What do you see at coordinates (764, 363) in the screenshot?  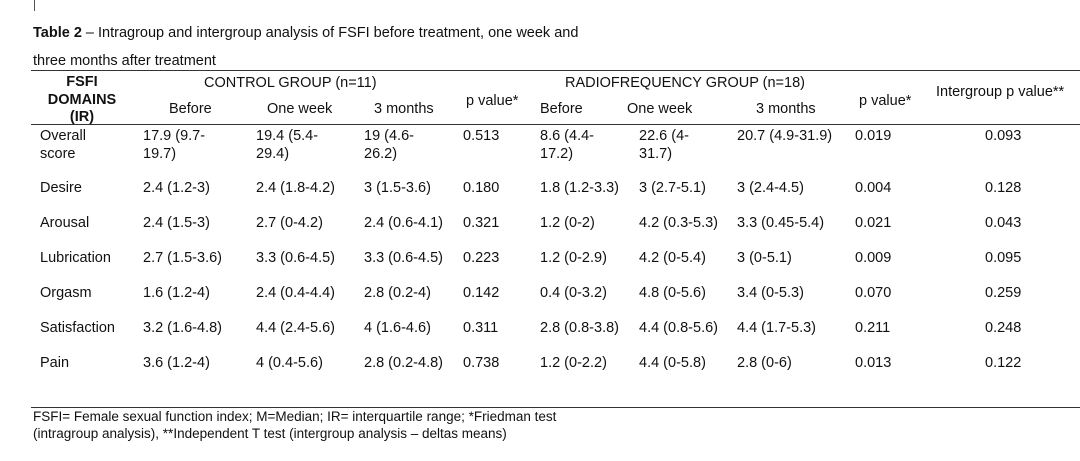 I see `rf-3-months-cell: 2.8 (0-6)` at bounding box center [764, 363].